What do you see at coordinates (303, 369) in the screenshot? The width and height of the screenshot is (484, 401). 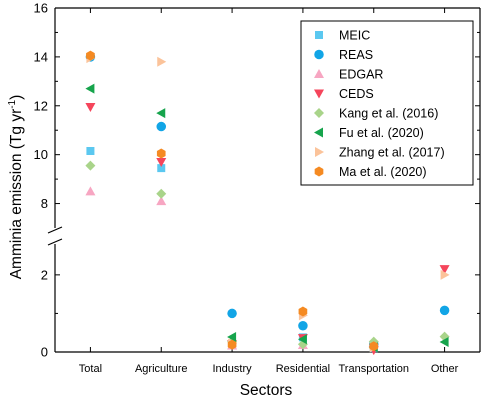 I see `x-tick-label: Residential` at bounding box center [303, 369].